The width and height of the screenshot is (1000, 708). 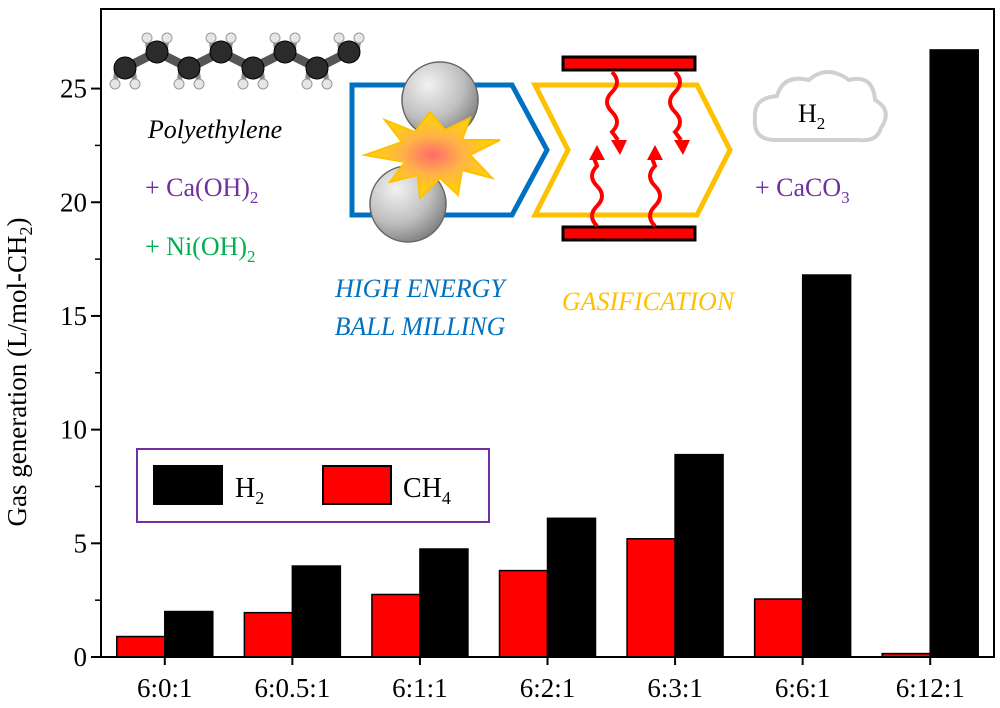 I want to click on bar-ch4-6:6:1, so click(x=778, y=628).